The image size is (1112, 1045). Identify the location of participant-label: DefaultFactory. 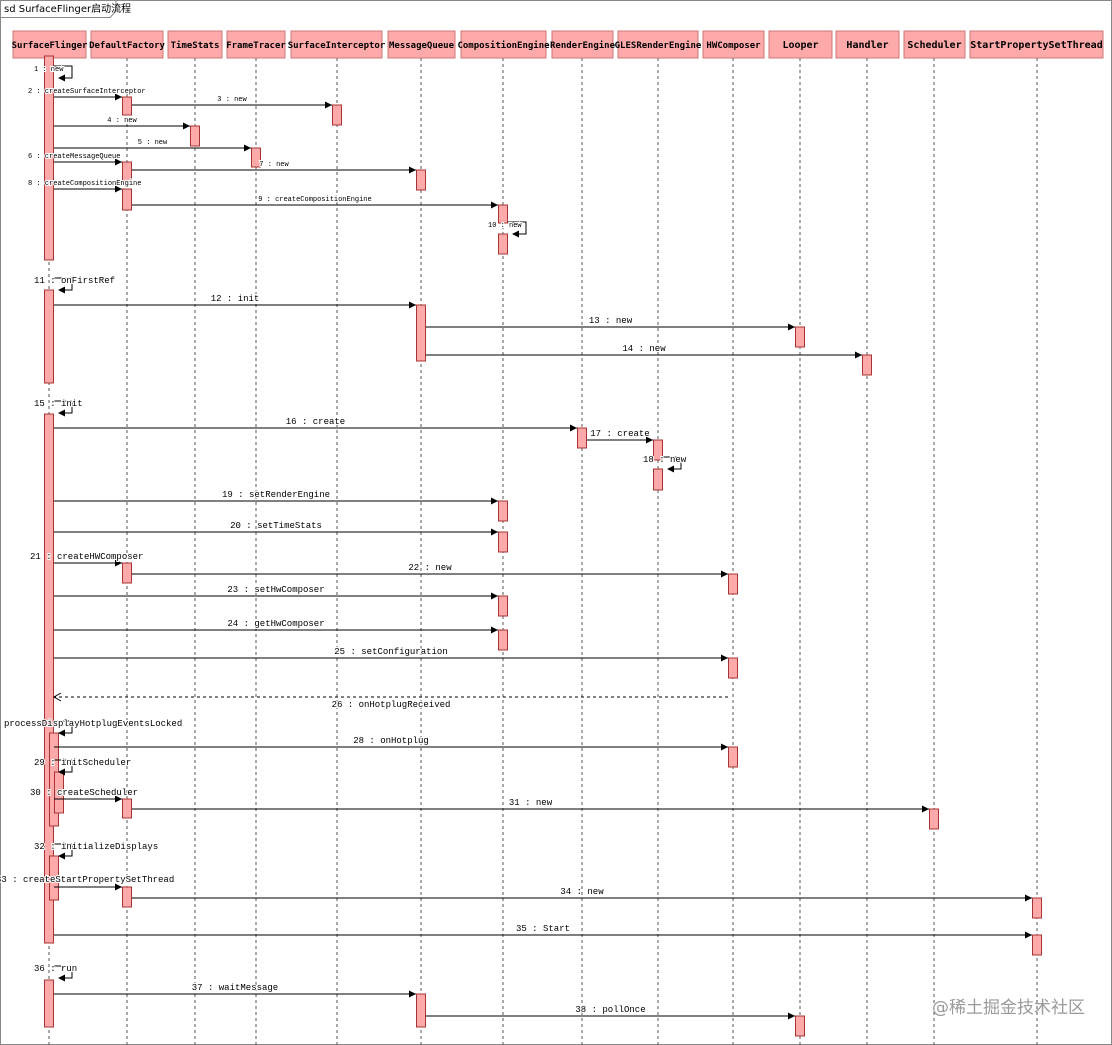
(127, 46).